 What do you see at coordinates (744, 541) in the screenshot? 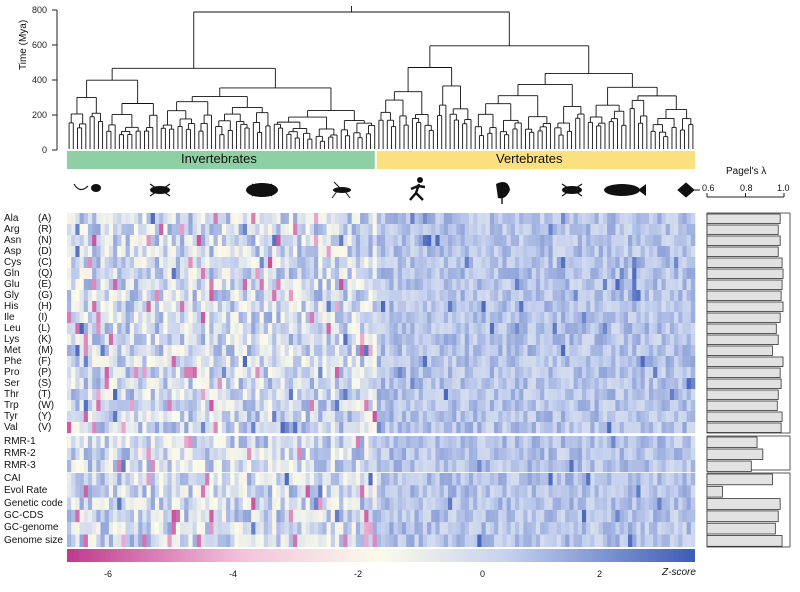
I see `lambda-bar` at bounding box center [744, 541].